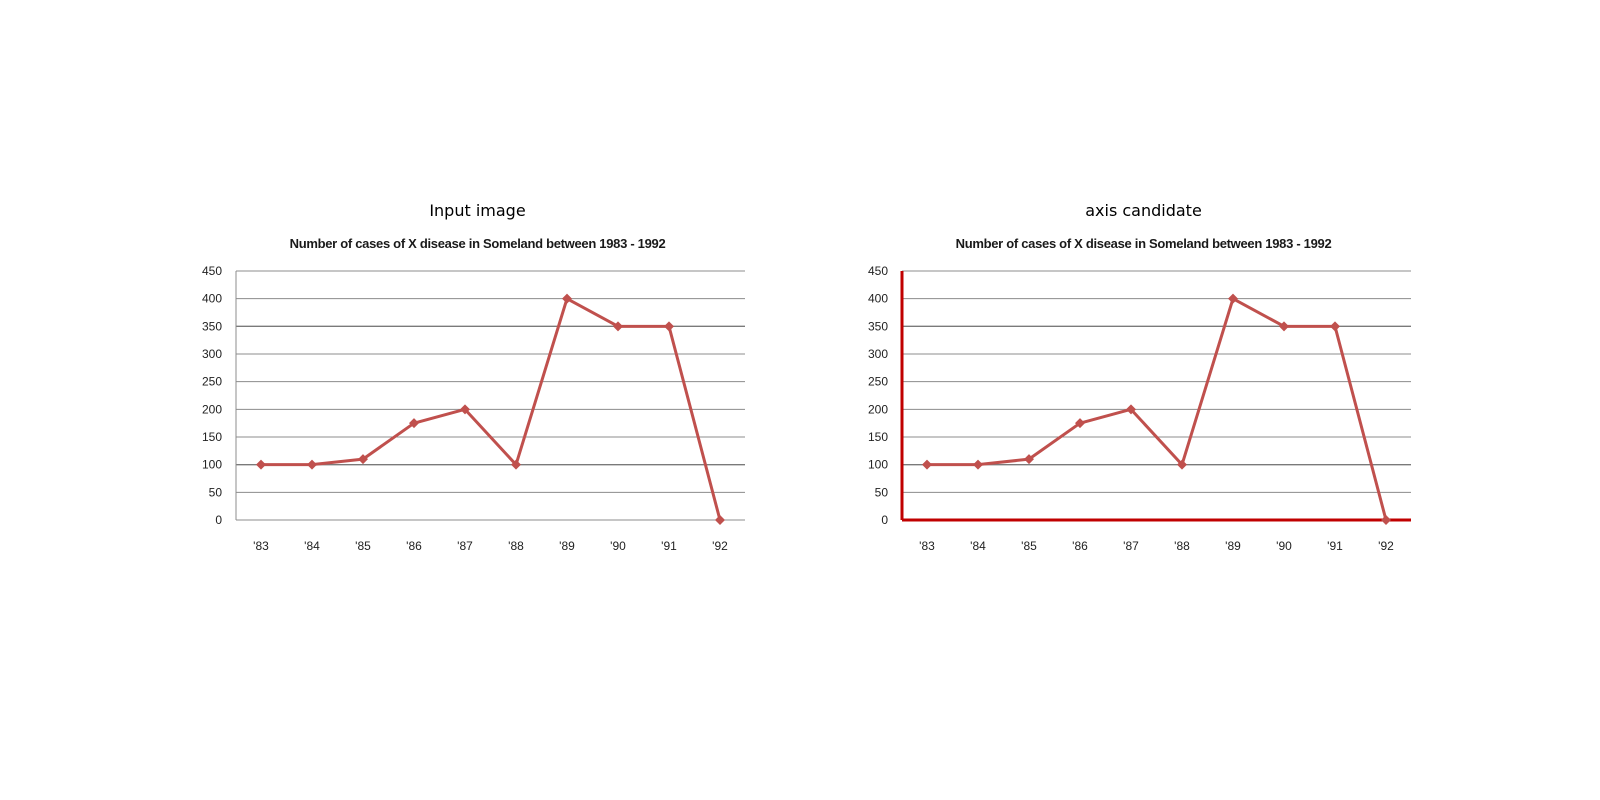 The image size is (1600, 800). What do you see at coordinates (1143, 210) in the screenshot?
I see `panel-heading: axis candidate` at bounding box center [1143, 210].